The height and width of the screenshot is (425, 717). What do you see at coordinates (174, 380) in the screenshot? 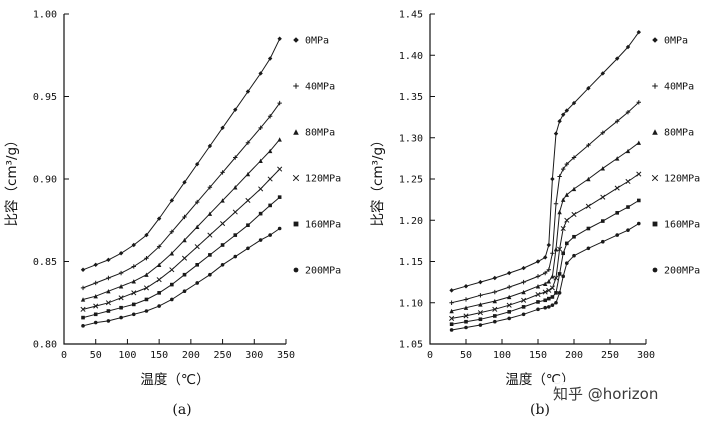
I see `x-axis-label-a: 温度（℃）` at bounding box center [174, 380].